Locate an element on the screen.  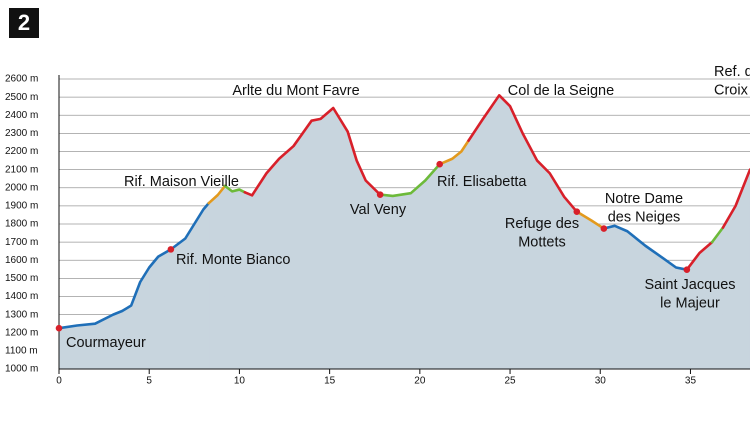
y-tick-label: 2500 m is located at coordinates (21, 97).